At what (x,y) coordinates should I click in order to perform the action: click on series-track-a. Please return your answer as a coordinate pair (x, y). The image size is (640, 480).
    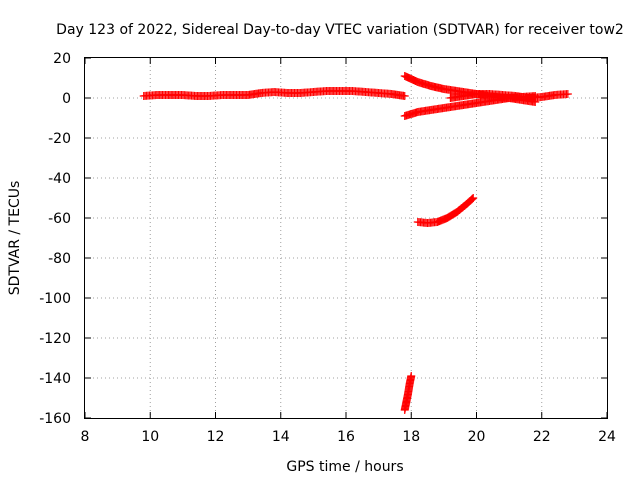
    Looking at the image, I should click on (274, 93).